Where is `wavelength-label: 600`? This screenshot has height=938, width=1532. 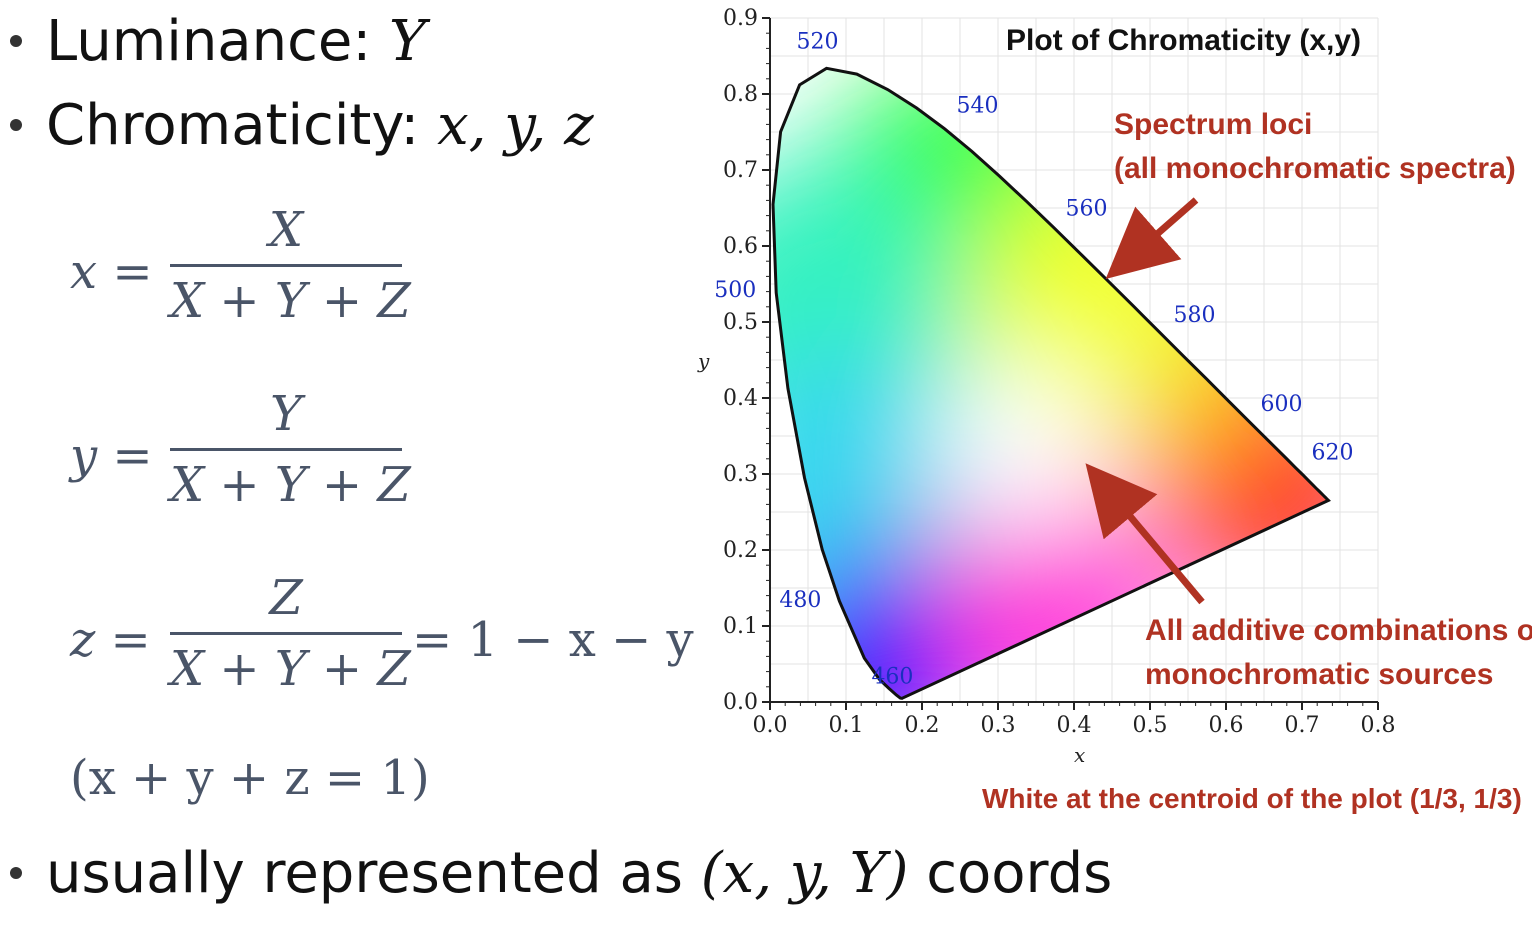
wavelength-label: 600 is located at coordinates (1282, 404).